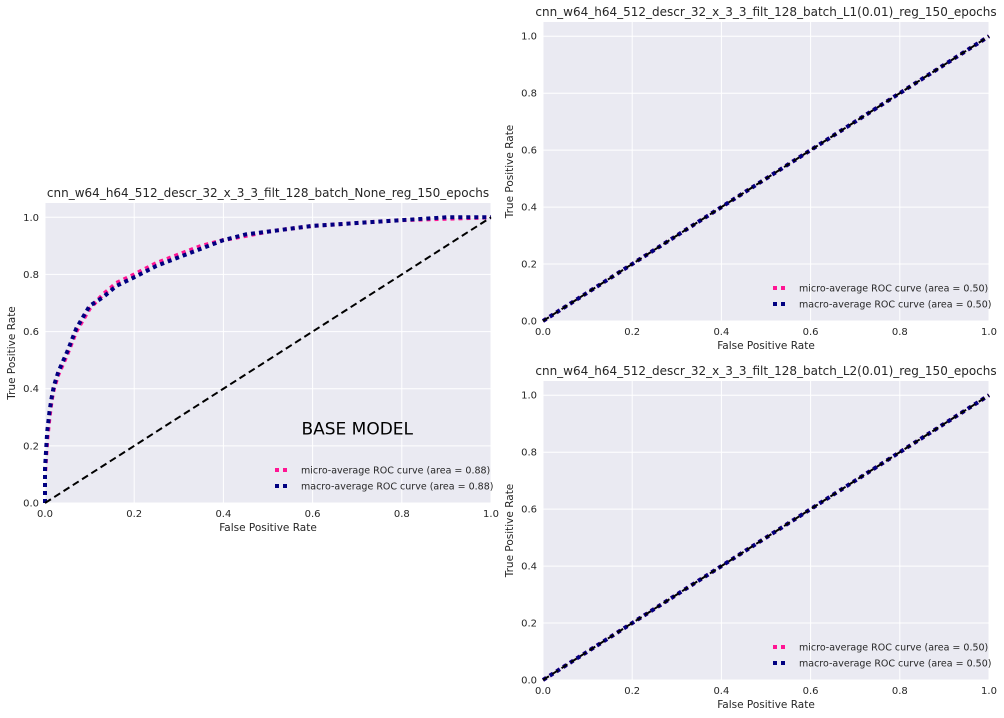 This screenshot has height=718, width=1004. Describe the element at coordinates (397, 487) in the screenshot. I see `legend-label: macro-average ROC curve (area = 0.88)` at that location.